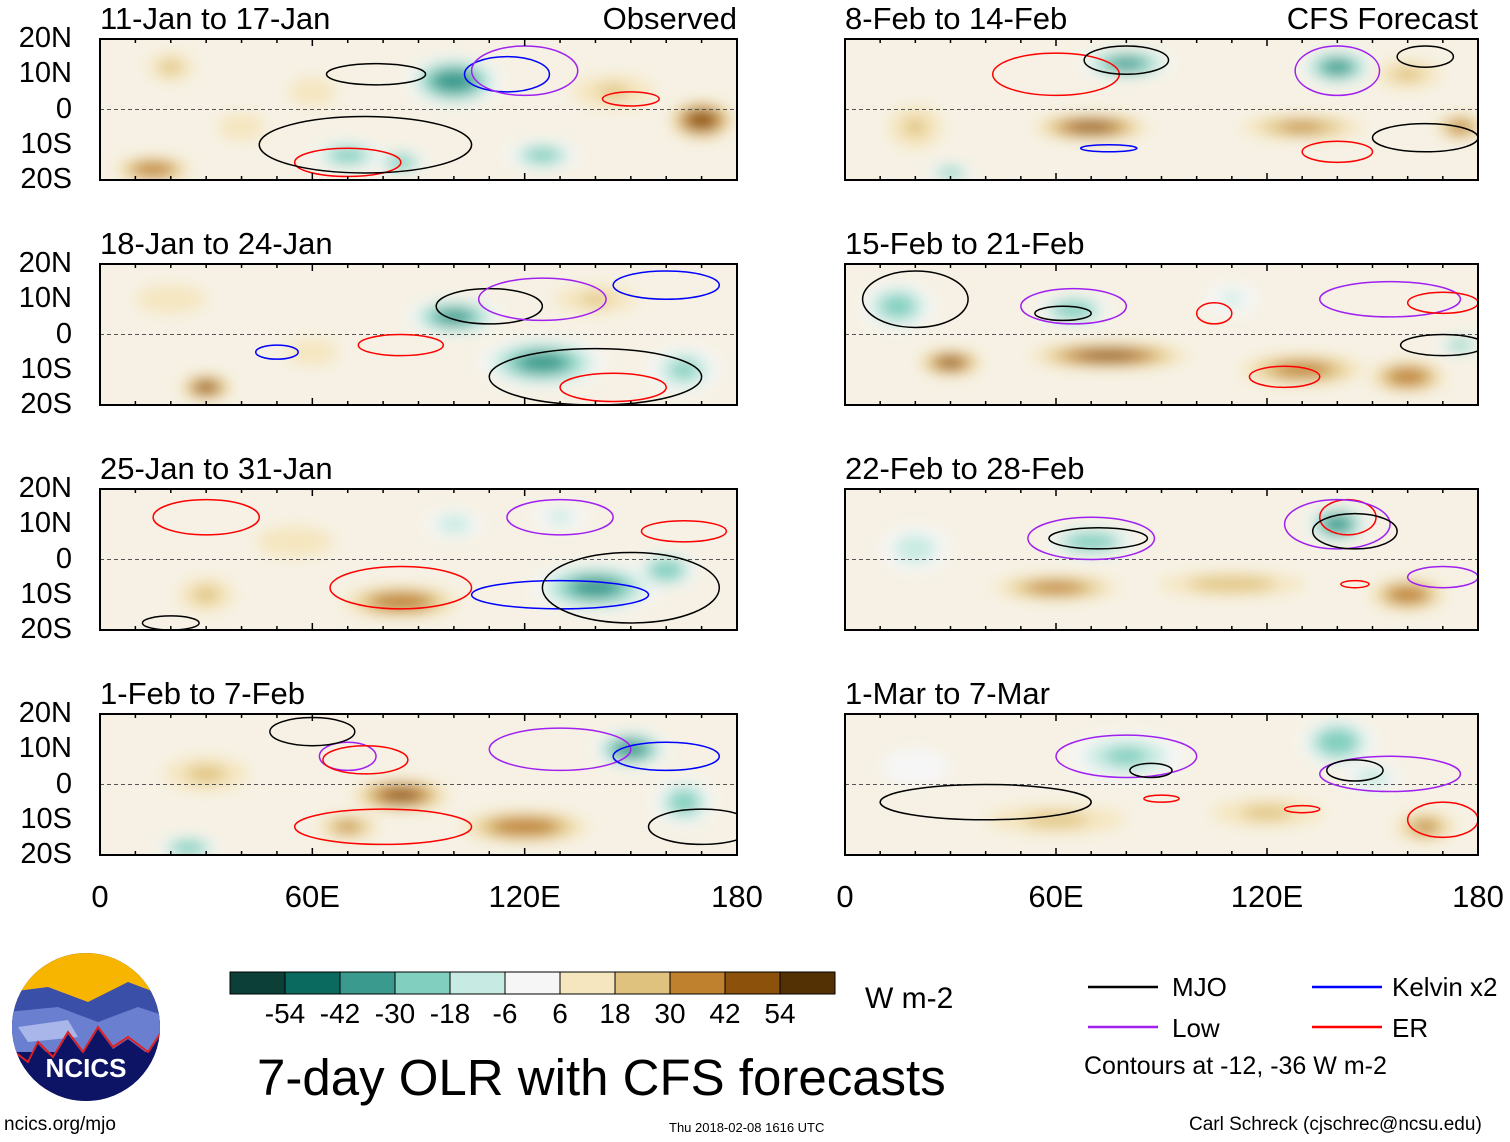 This screenshot has width=1510, height=1142. I want to click on footer-timestamp: Thu 2018-02-08 1616 UTC, so click(747, 1127).